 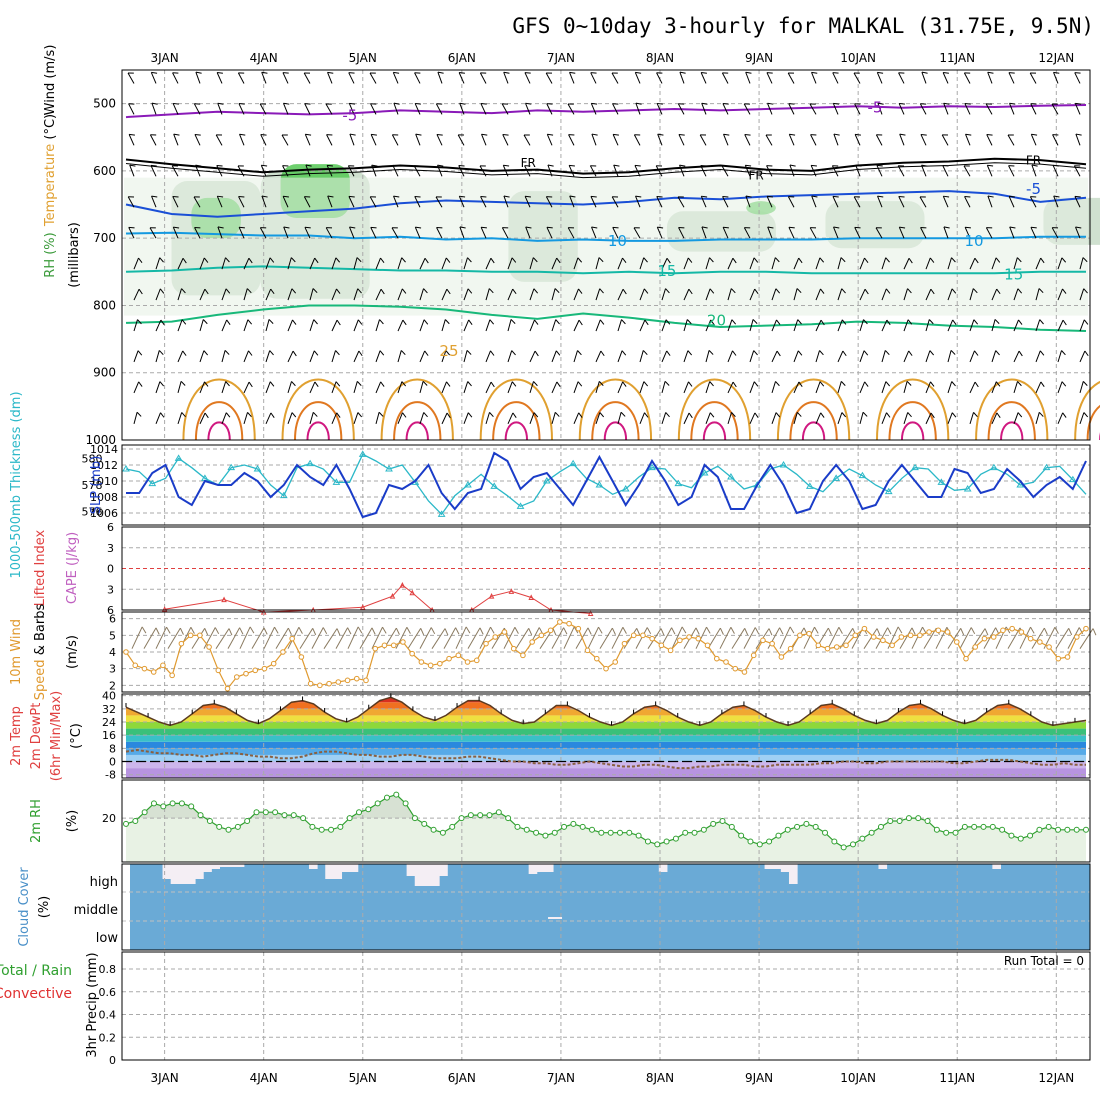 What do you see at coordinates (40, 567) in the screenshot?
I see `ylabel-li: Lifted Index` at bounding box center [40, 567].